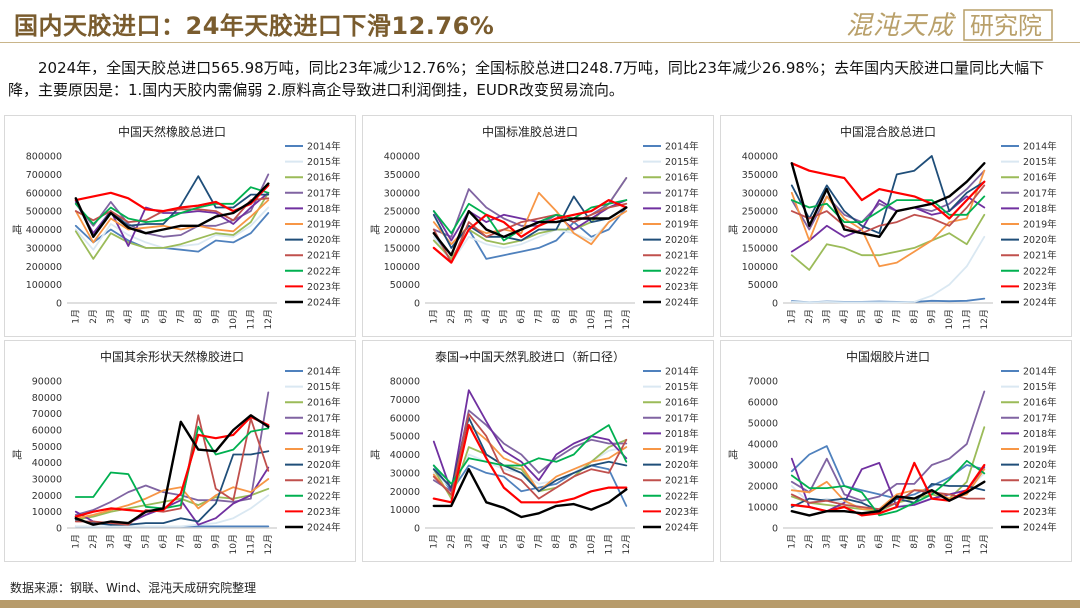  I want to click on series-line-2020年, so click(172, 488).